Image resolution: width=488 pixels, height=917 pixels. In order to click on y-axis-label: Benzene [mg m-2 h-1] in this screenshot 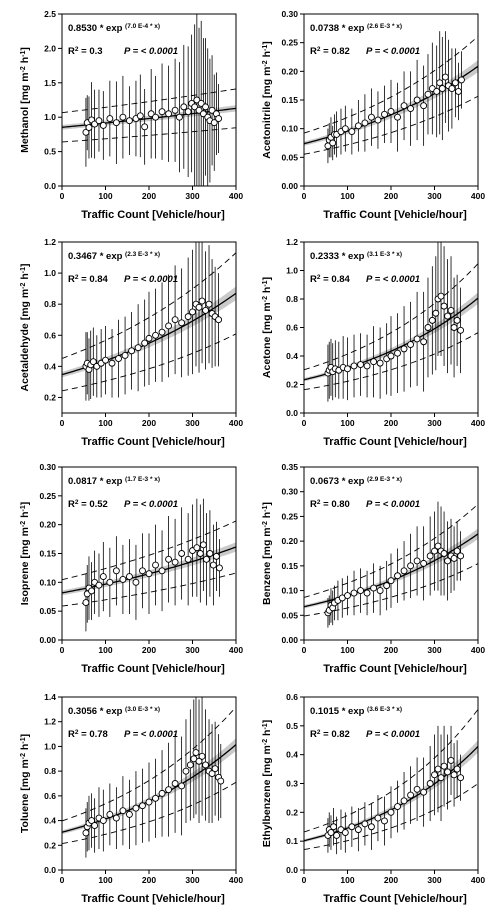, I will do `click(267, 553)`.